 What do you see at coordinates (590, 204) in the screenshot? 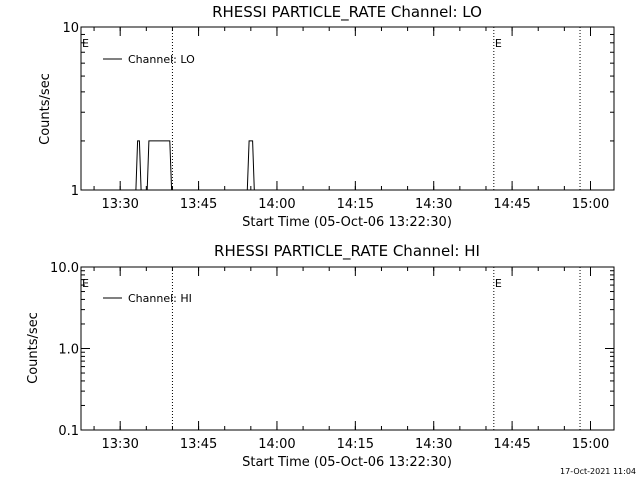
I see `lo-x-tick-label: 15:00` at bounding box center [590, 204].